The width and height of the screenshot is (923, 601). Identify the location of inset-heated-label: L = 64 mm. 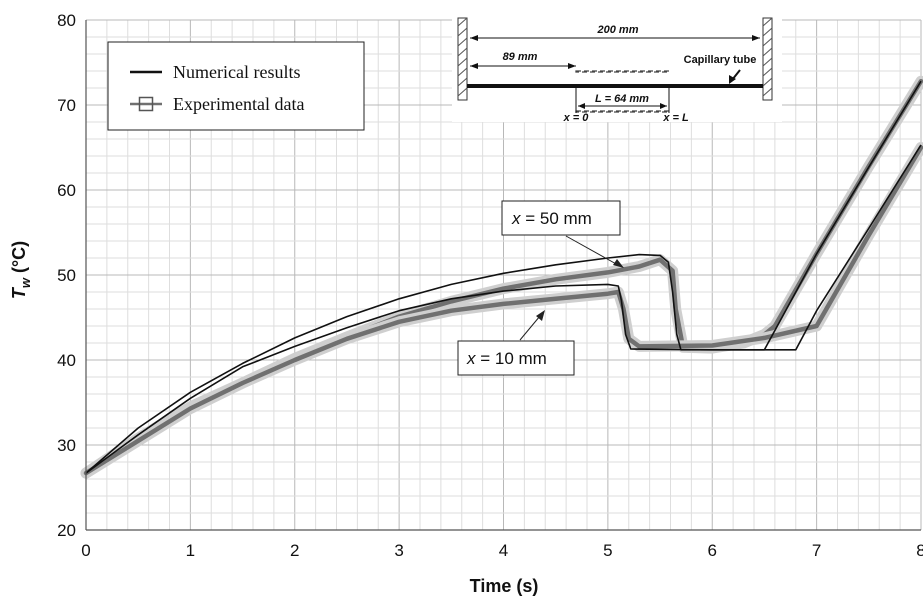
(622, 99).